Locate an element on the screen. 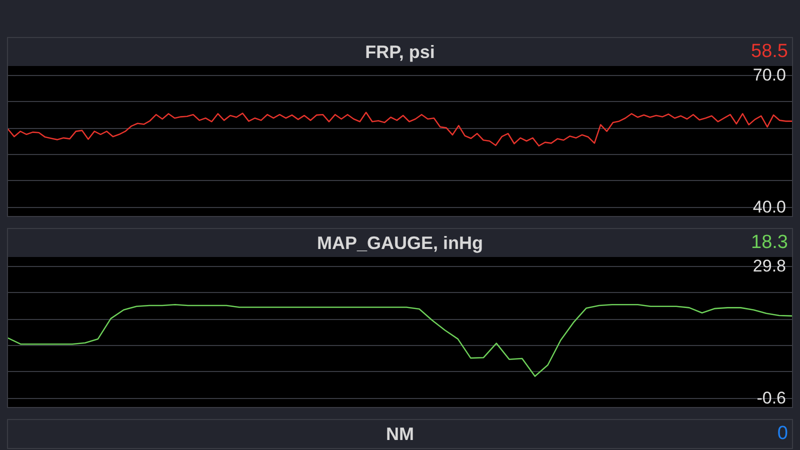 This screenshot has width=800, height=450. chart-title: MAP_GAUGE, inHg is located at coordinates (399, 243).